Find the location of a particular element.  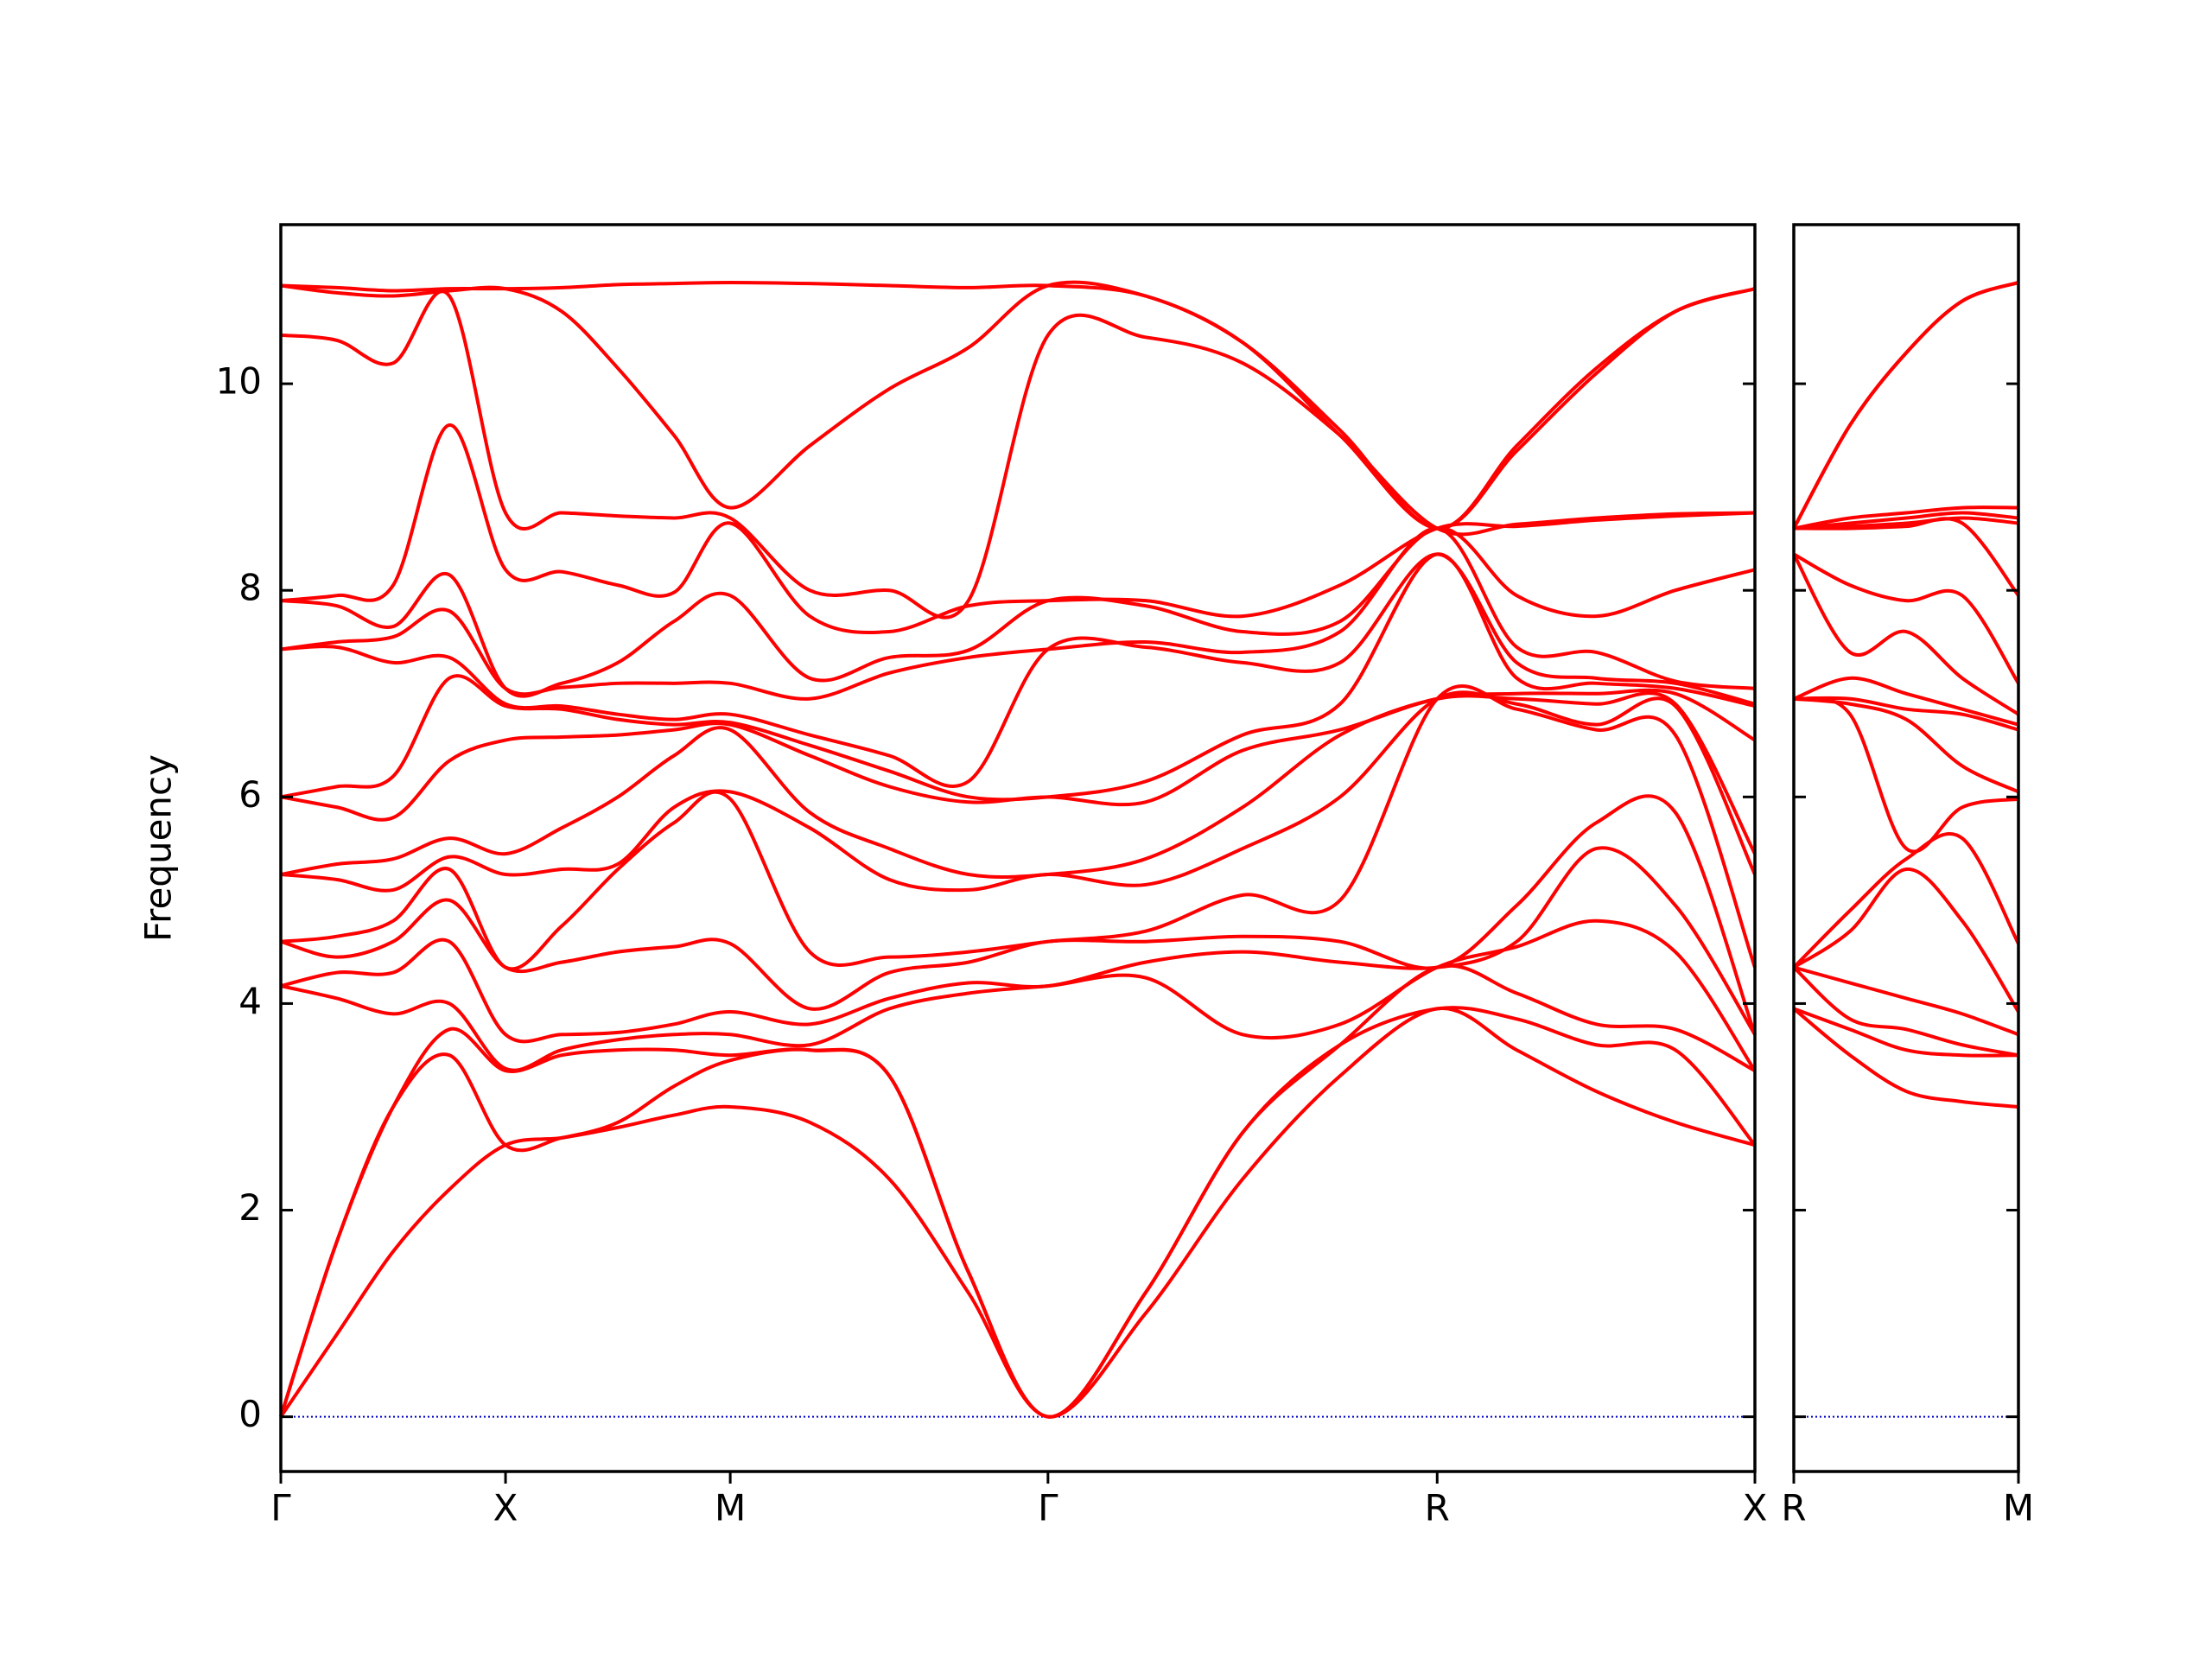

y-tick-label: 2 is located at coordinates (250, 1207).